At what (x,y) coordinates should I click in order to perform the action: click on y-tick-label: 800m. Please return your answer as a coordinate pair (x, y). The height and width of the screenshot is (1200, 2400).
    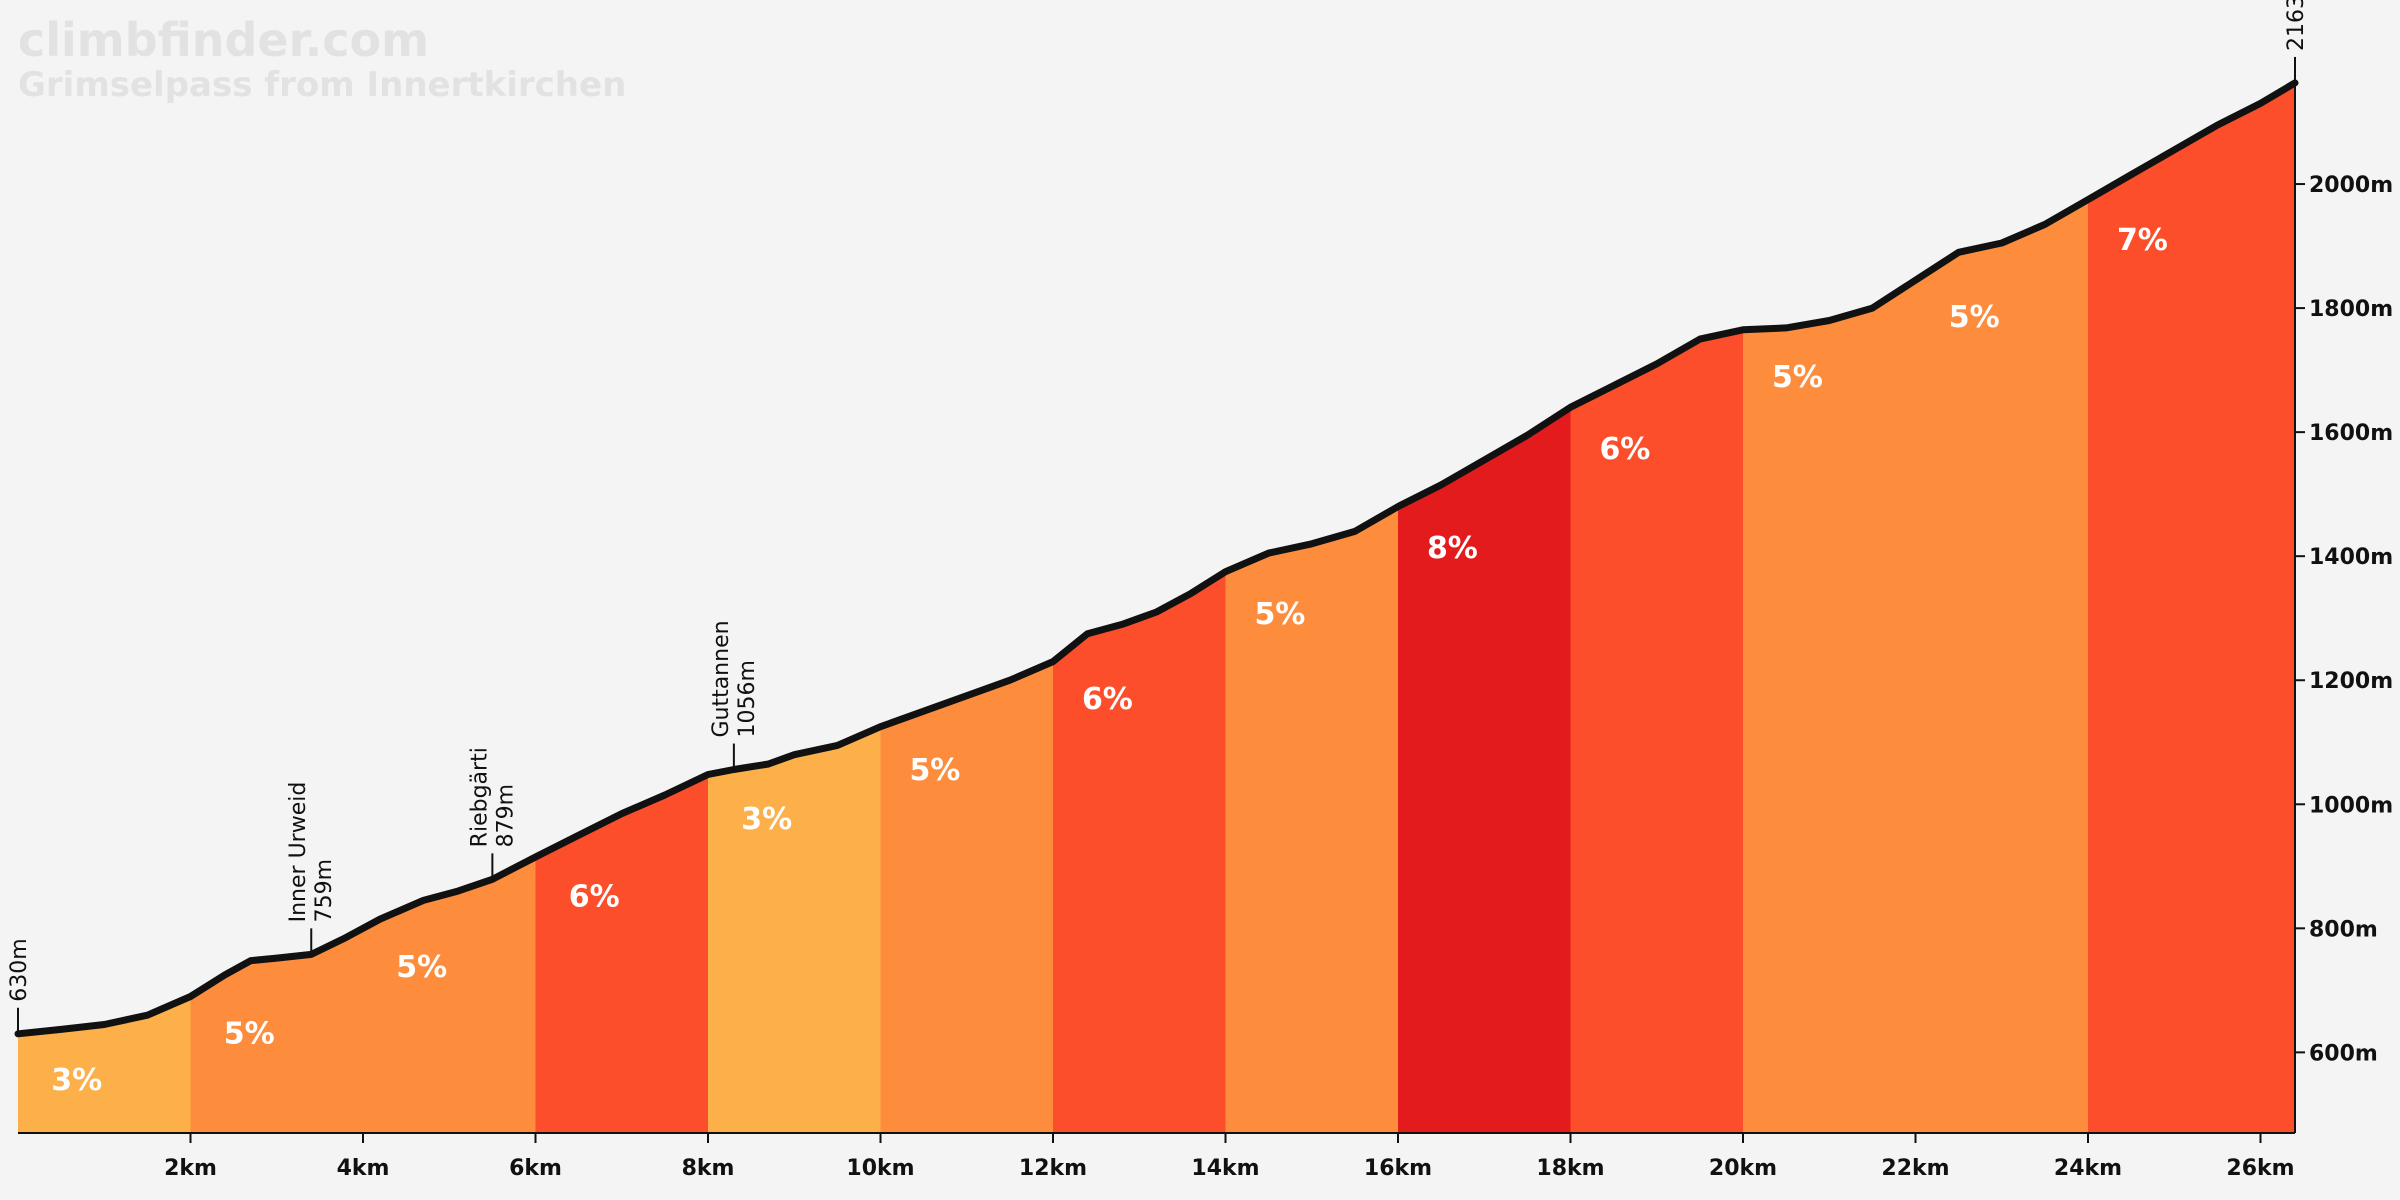
    Looking at the image, I should click on (2343, 929).